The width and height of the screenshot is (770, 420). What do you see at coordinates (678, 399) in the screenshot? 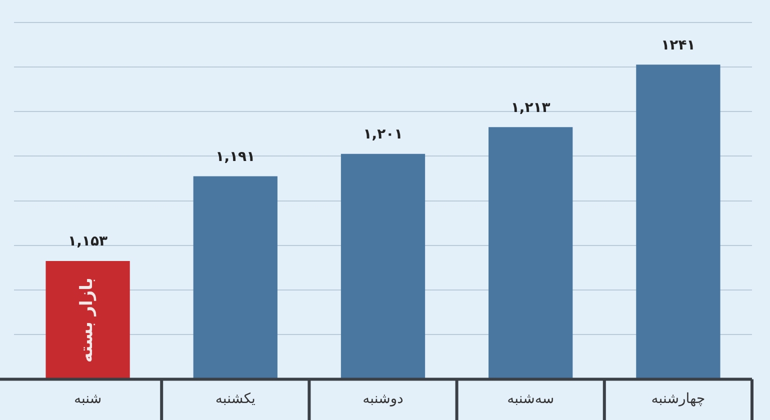
I see `x-tick-label: چهارشنبه` at bounding box center [678, 399].